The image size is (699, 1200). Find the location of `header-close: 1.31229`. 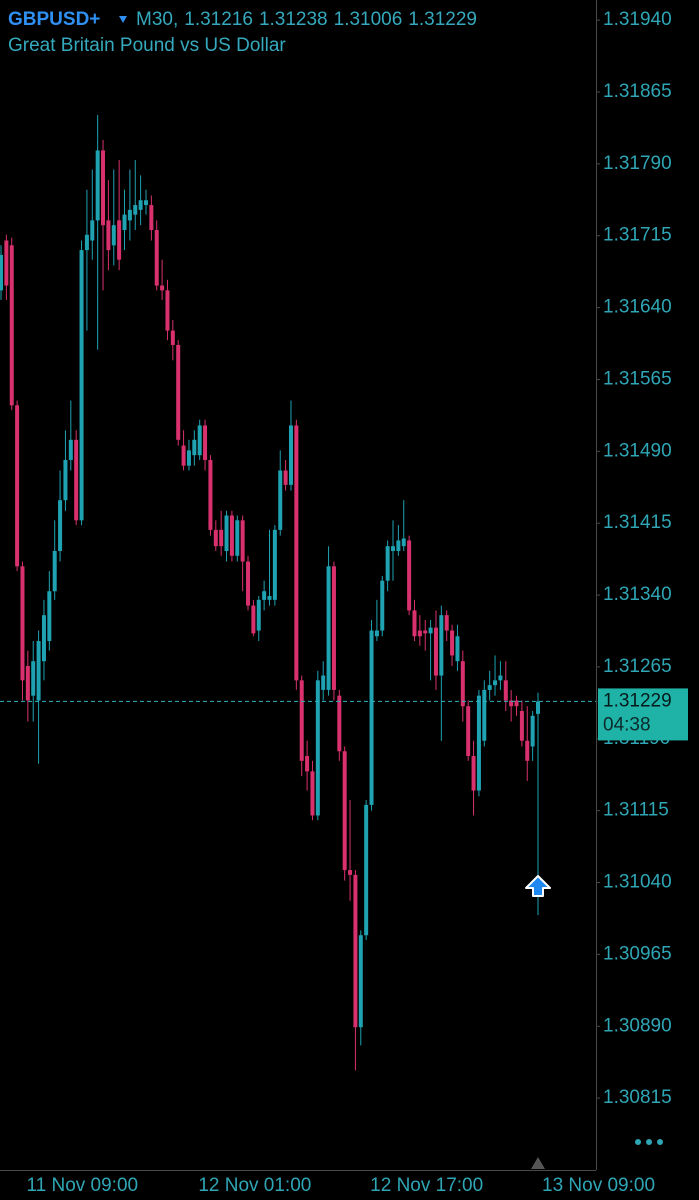

header-close: 1.31229 is located at coordinates (442, 19).